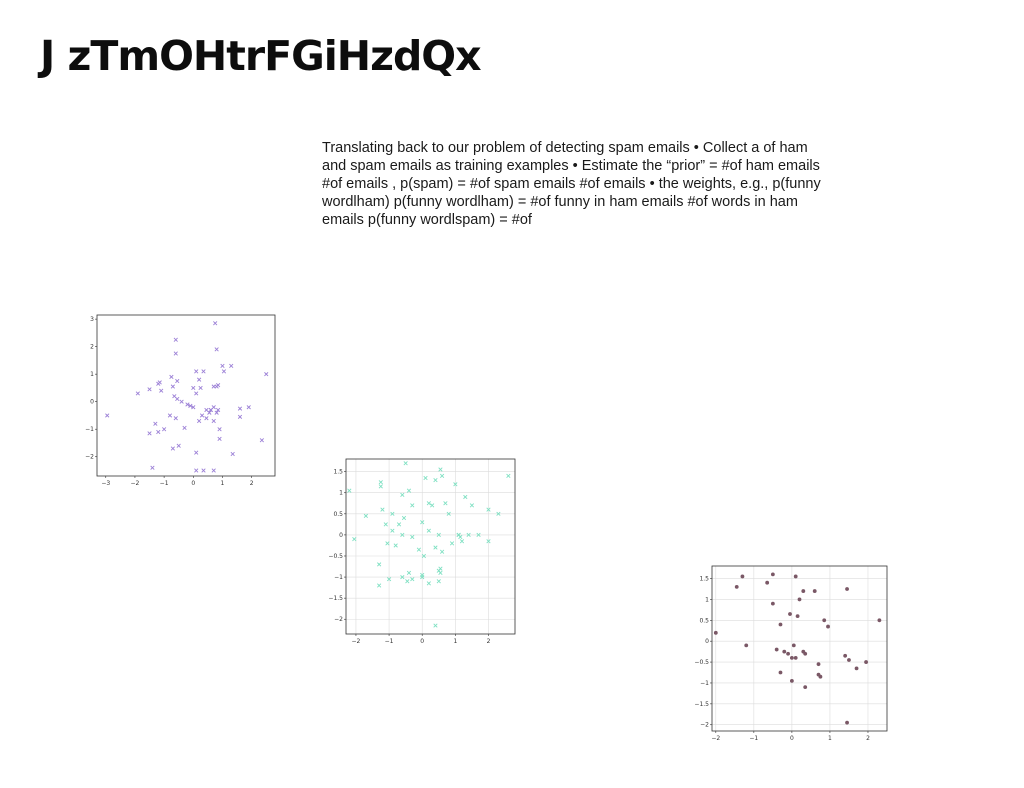  Describe the element at coordinates (92, 347) in the screenshot. I see `y-tick-label: 2` at that location.